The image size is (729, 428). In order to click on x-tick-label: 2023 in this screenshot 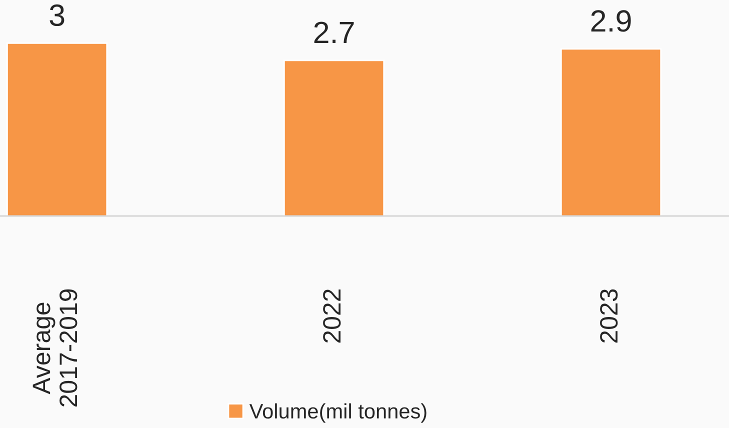, I will do `click(609, 316)`.